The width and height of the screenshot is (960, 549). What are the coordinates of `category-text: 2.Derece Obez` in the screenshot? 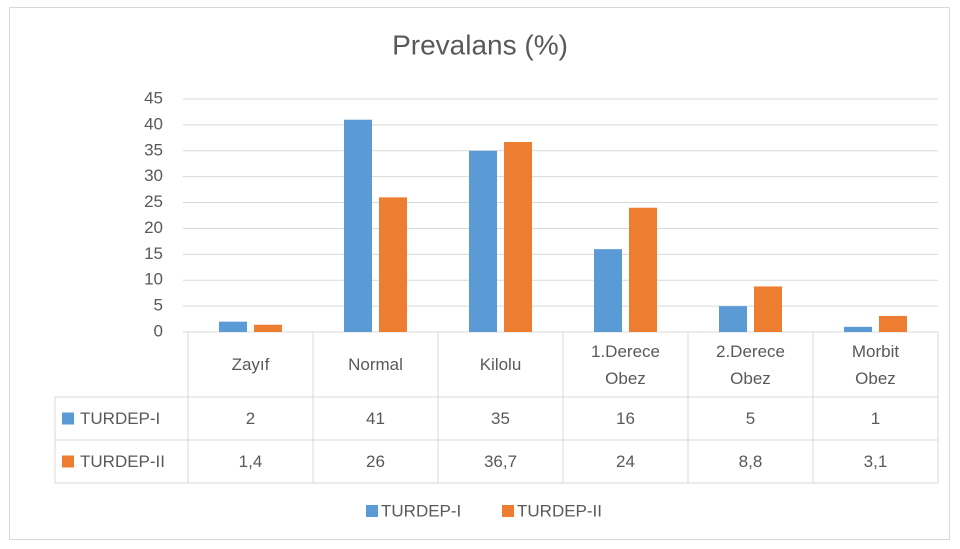 It's located at (750, 364).